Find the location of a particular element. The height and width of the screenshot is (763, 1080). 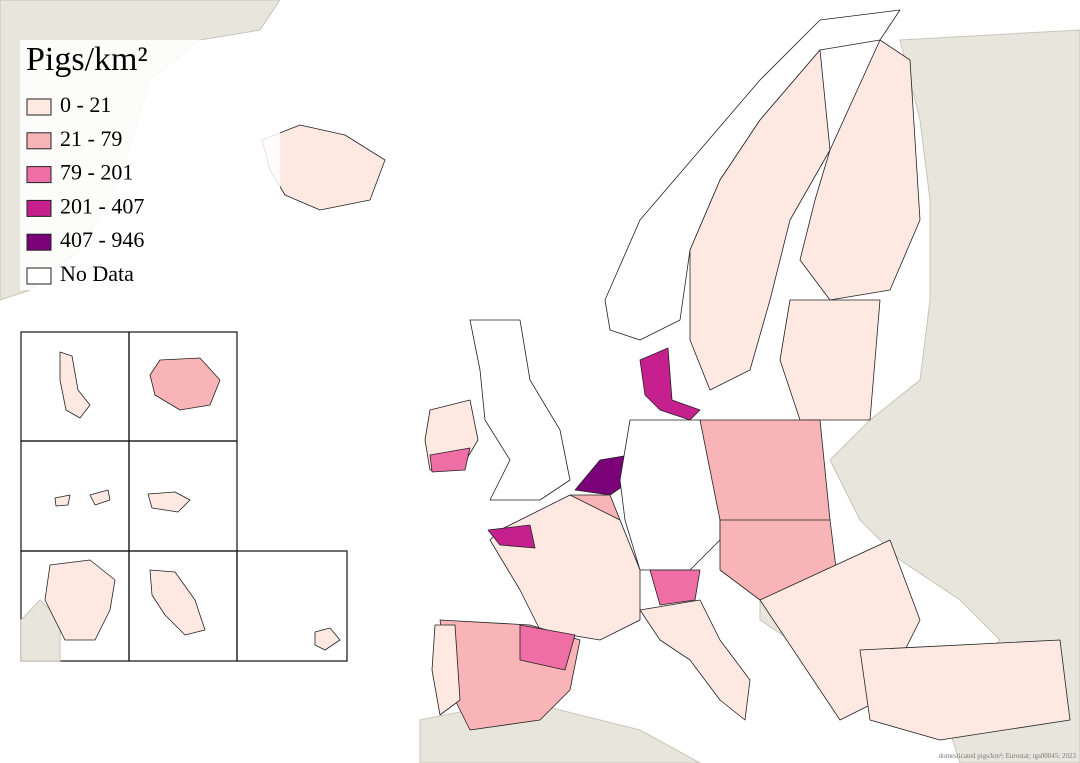

legend-label: 201 - 407 is located at coordinates (102, 205).